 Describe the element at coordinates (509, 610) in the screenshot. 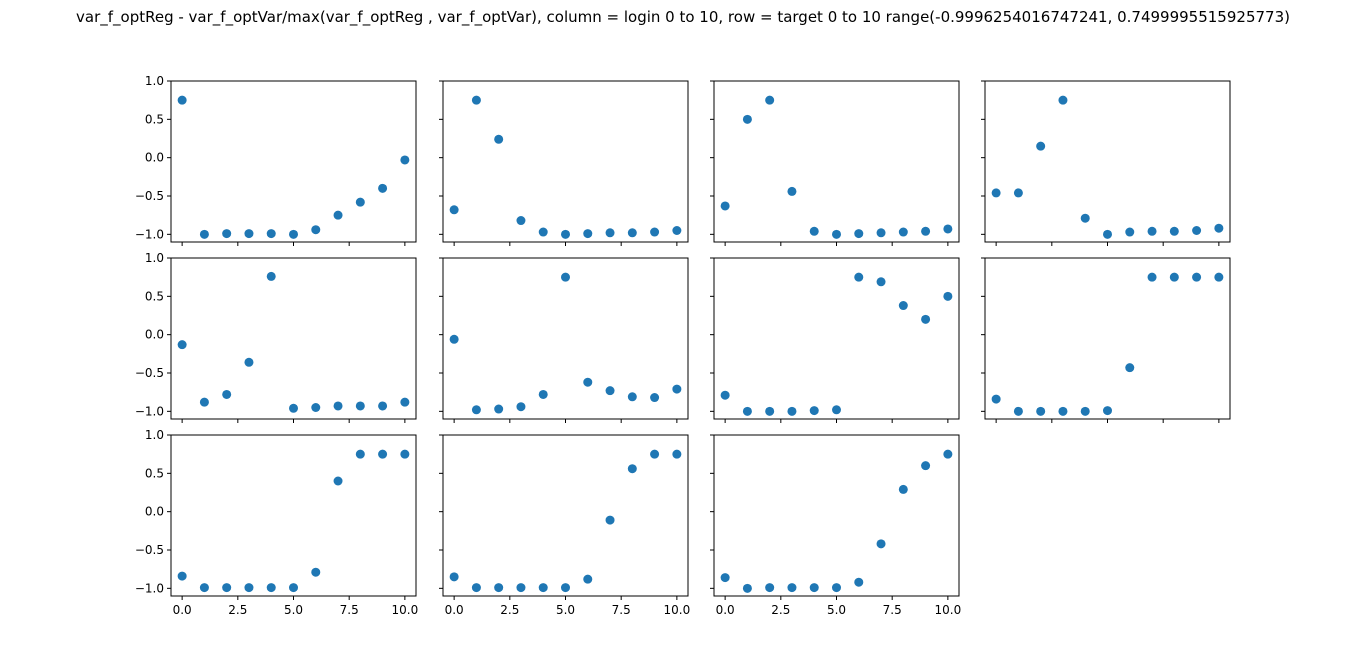

I see `x-tick-label: 2.5` at that location.